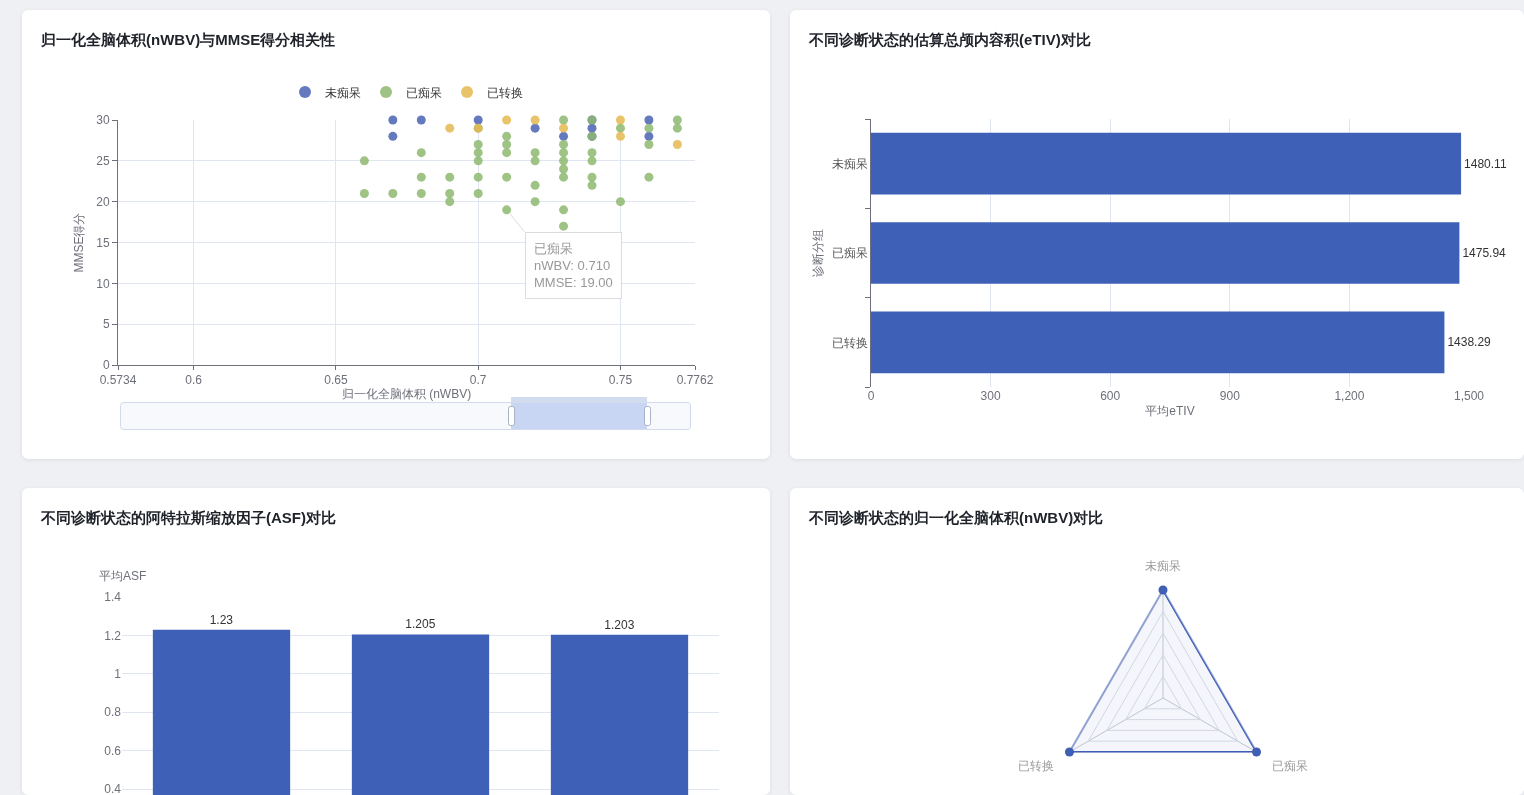  Describe the element at coordinates (106, 365) in the screenshot. I see `y-tick-label: 0` at that location.